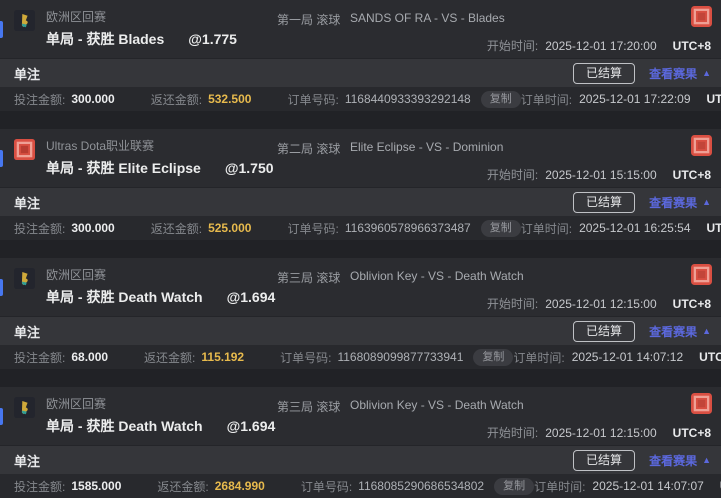  Describe the element at coordinates (437, 405) in the screenshot. I see `match-teams: Oblivion Key - VS - Death Watch` at that location.